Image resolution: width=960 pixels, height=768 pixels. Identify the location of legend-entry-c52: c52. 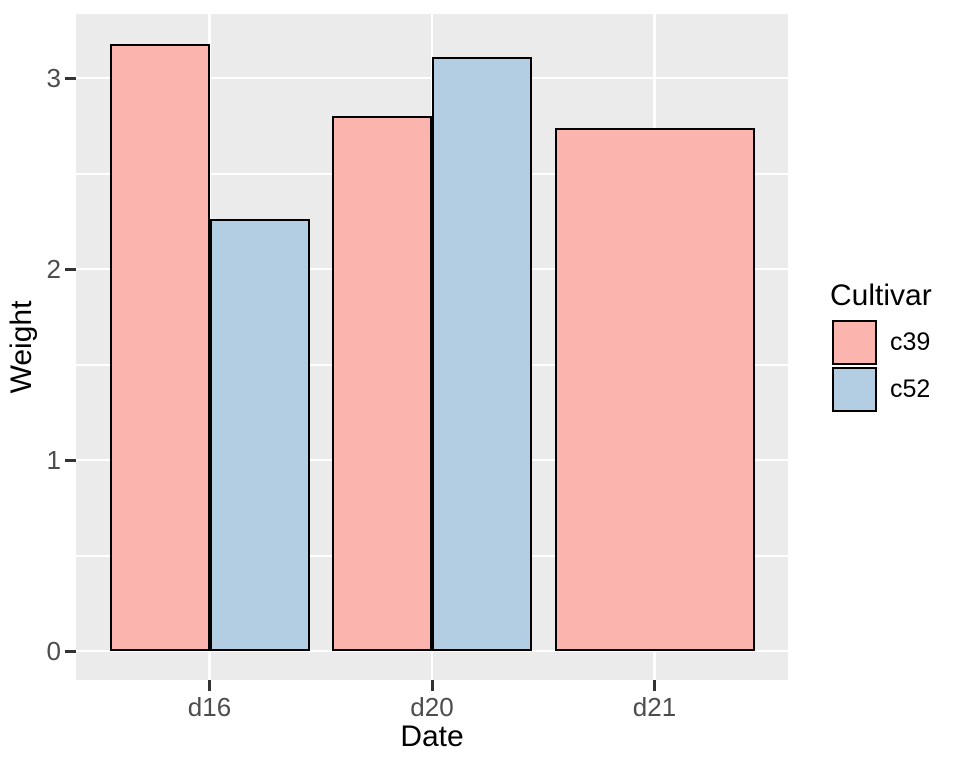
(882, 389).